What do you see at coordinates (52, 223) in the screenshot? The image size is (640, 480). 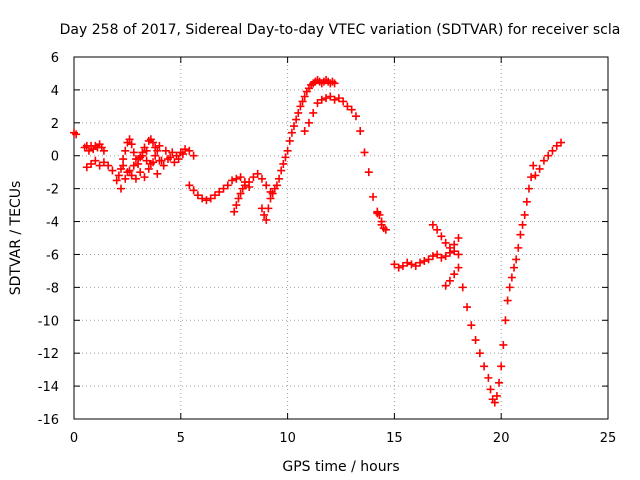 I see `y-tick-label: -4` at bounding box center [52, 223].